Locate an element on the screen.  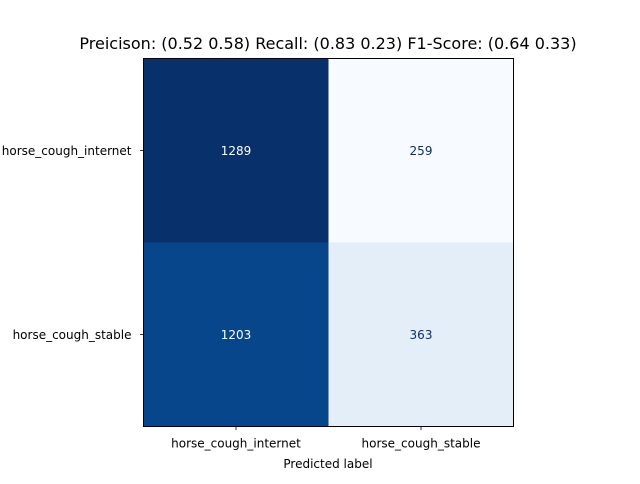
y-tick-label: horse_cough_stable is located at coordinates (72, 335).